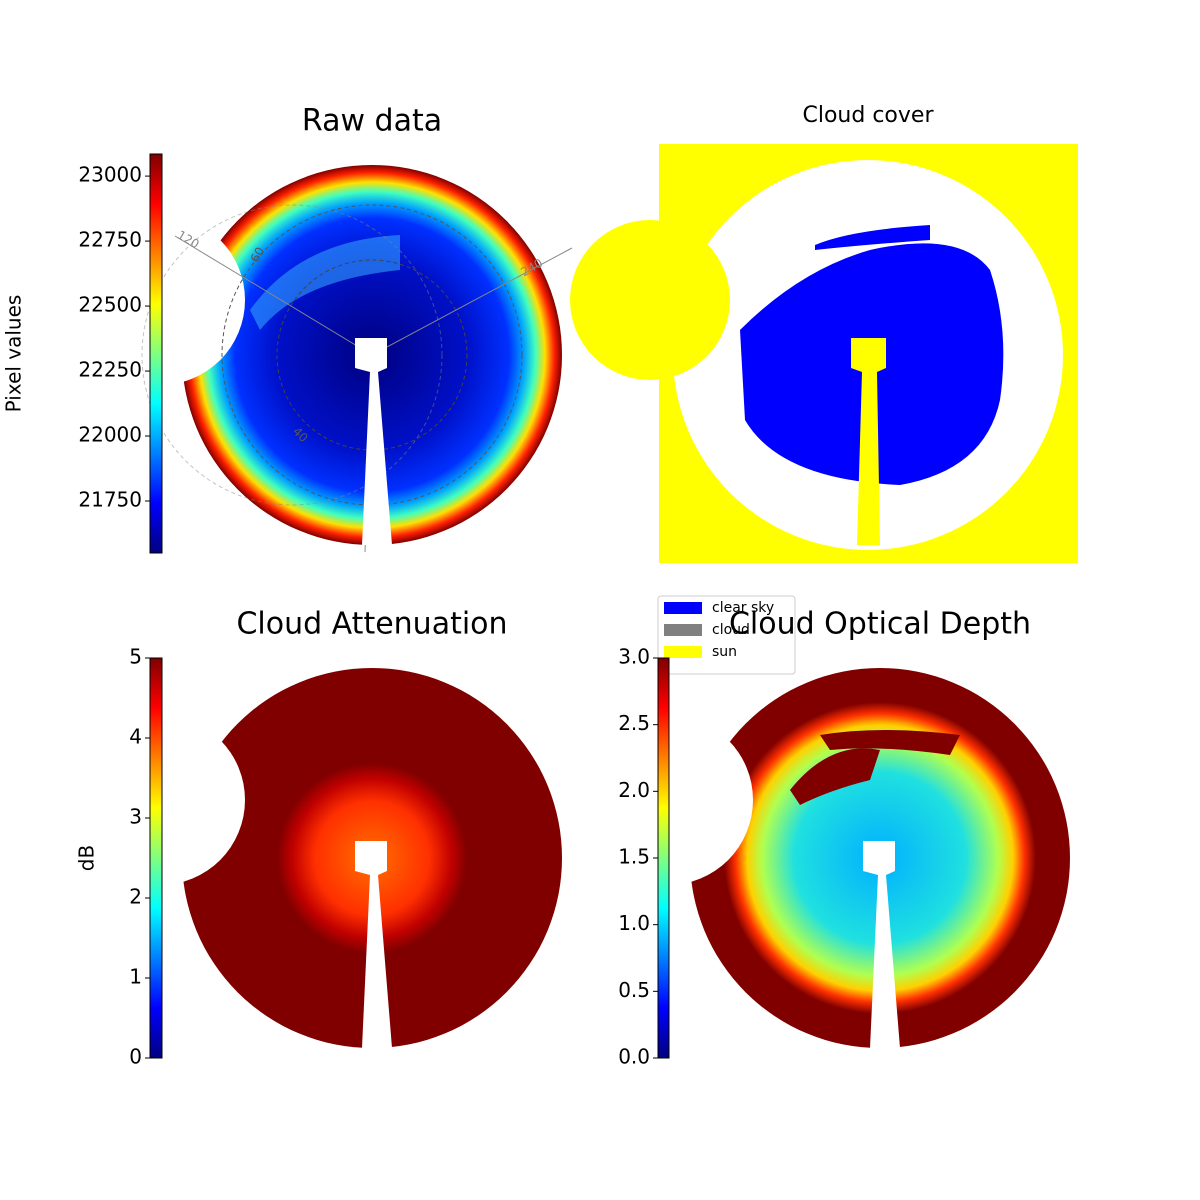 Image resolution: width=1200 pixels, height=1200 pixels. I want to click on colorbar-tick-label: 22000, so click(110, 435).